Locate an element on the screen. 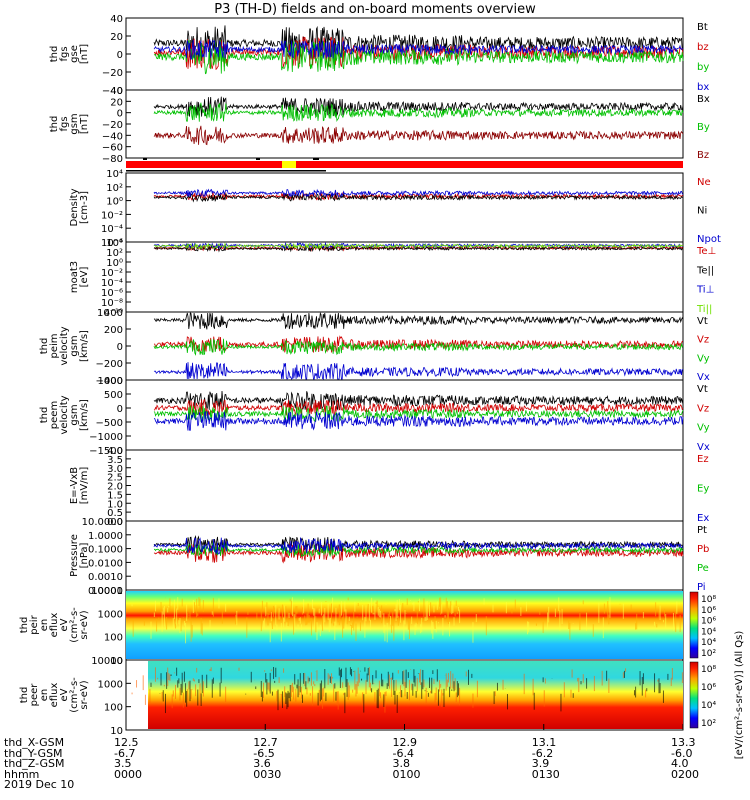 This screenshot has height=800, width=750. series-line-Bt is located at coordinates (418, 43).